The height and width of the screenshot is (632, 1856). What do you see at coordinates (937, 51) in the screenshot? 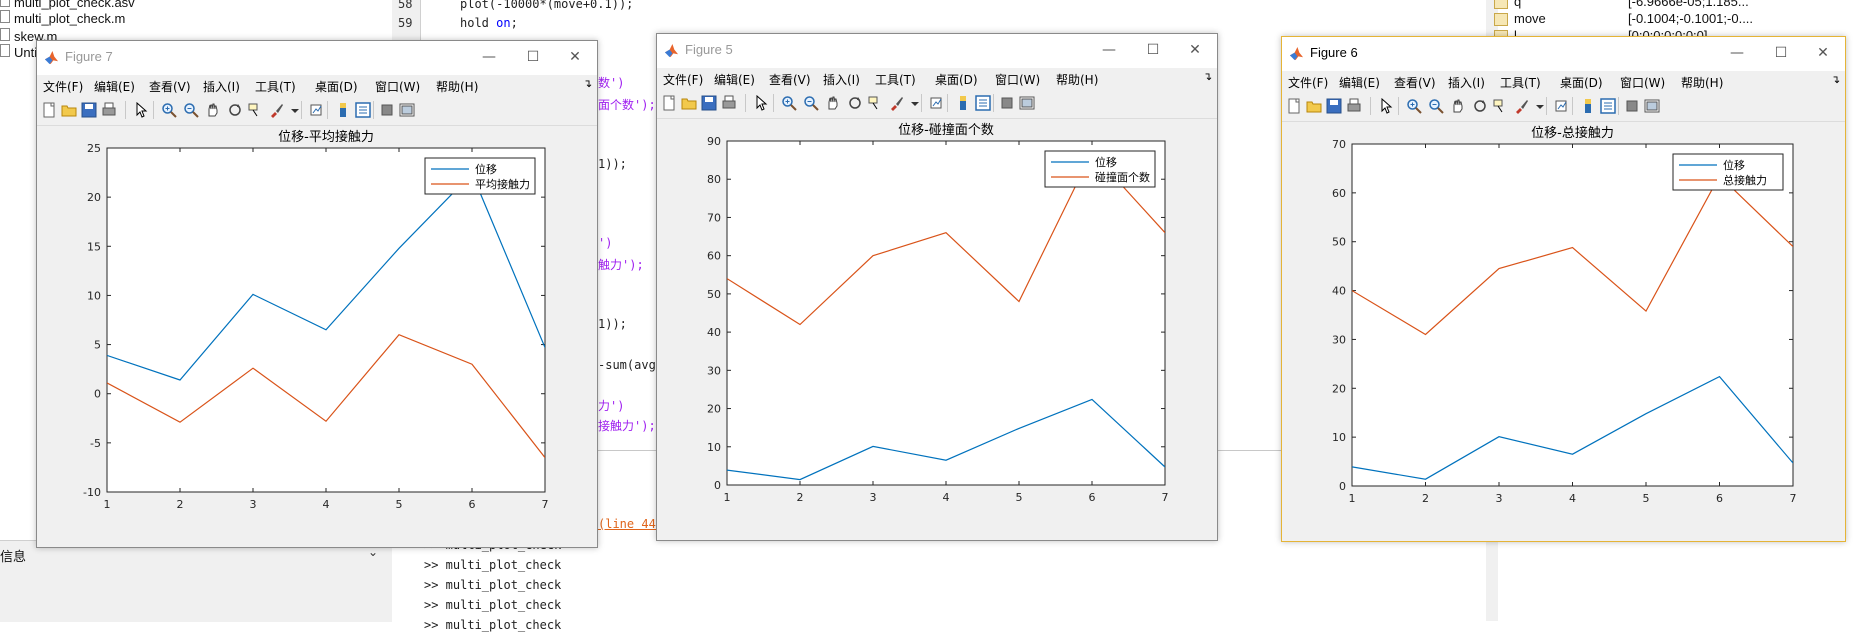
I see `figure-title-bar: Figure 5 — ☐ ✕` at bounding box center [937, 51].